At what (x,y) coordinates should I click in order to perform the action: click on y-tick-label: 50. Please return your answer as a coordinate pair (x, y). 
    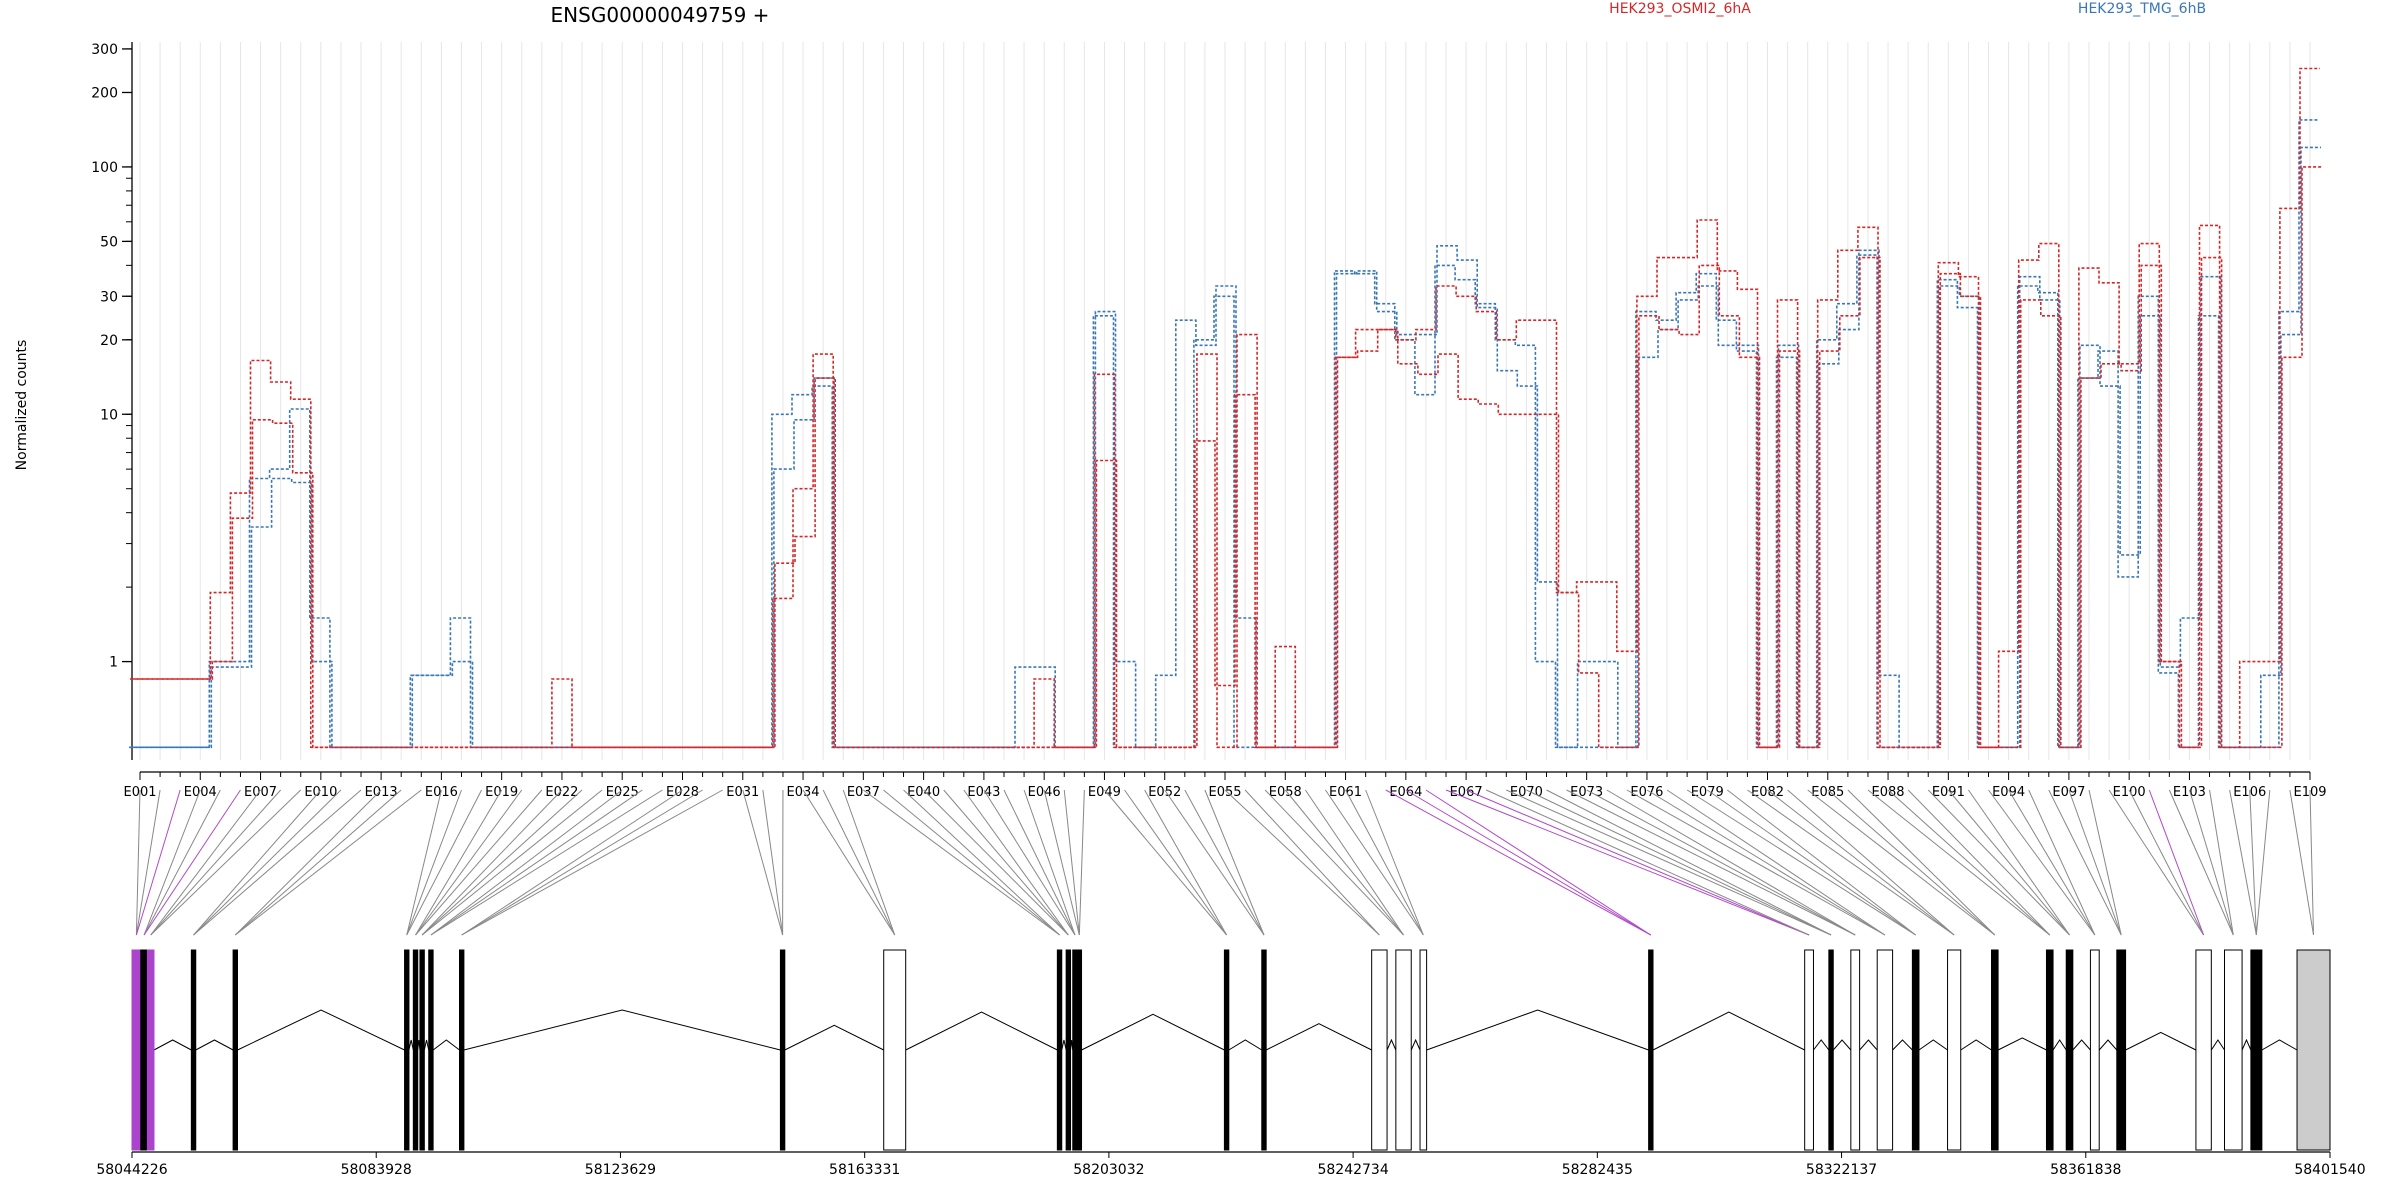
    Looking at the image, I should click on (109, 242).